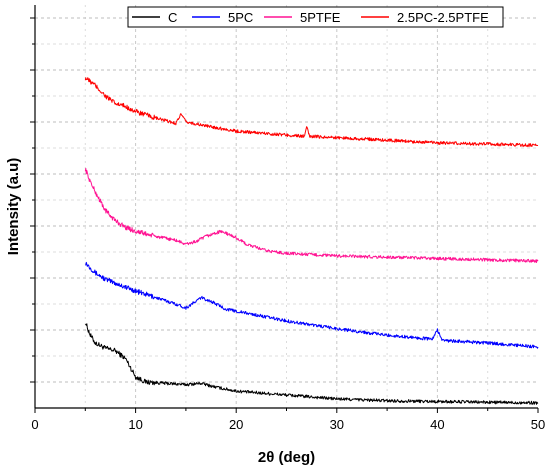 Image resolution: width=550 pixels, height=470 pixels. Describe the element at coordinates (286, 457) in the screenshot. I see `x-axis-label: 2θ (deg)` at that location.